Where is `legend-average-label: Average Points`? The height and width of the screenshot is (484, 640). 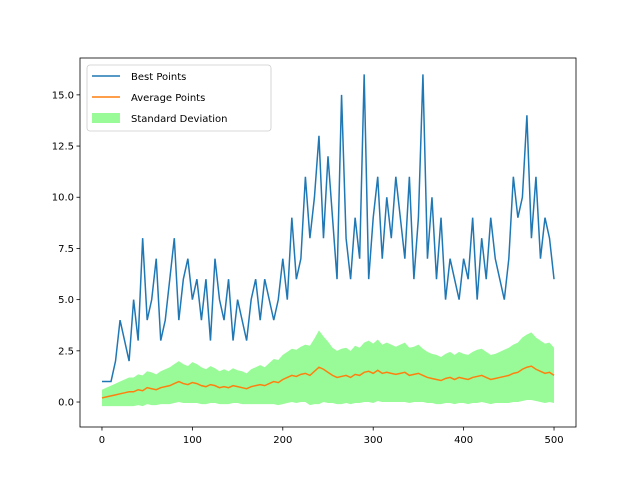
legend-average-label: Average Points is located at coordinates (168, 98).